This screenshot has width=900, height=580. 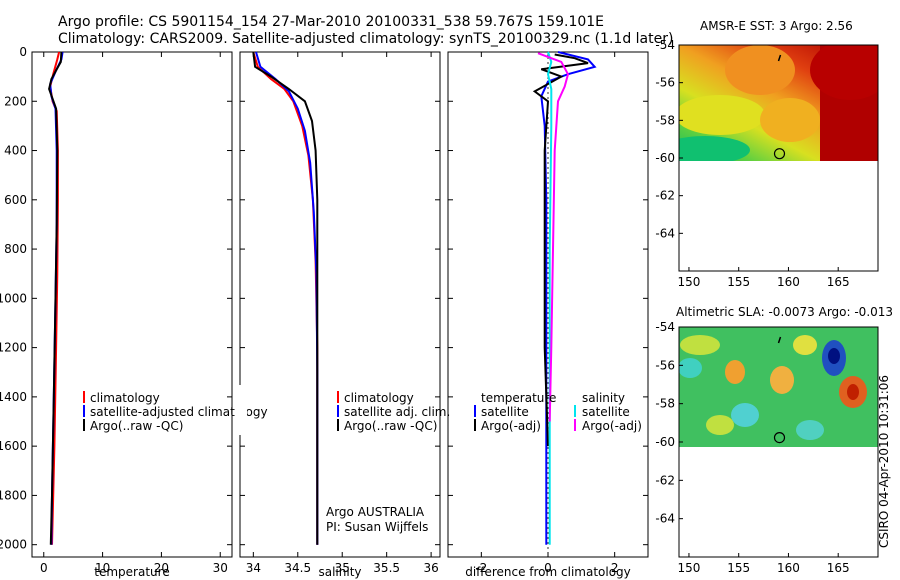 What do you see at coordinates (481, 568) in the screenshot?
I see `x-tick-label: -2` at bounding box center [481, 568].